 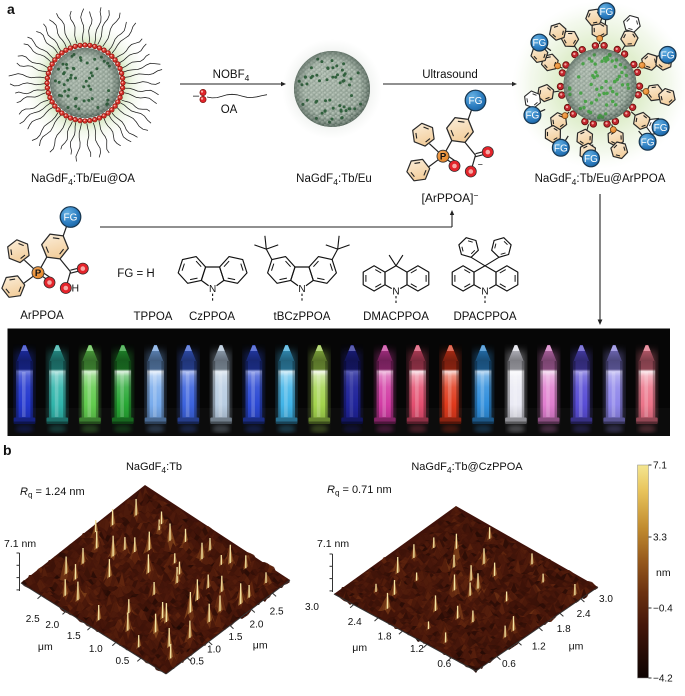 What do you see at coordinates (11, 9) in the screenshot?
I see `svg-text: a` at bounding box center [11, 9].